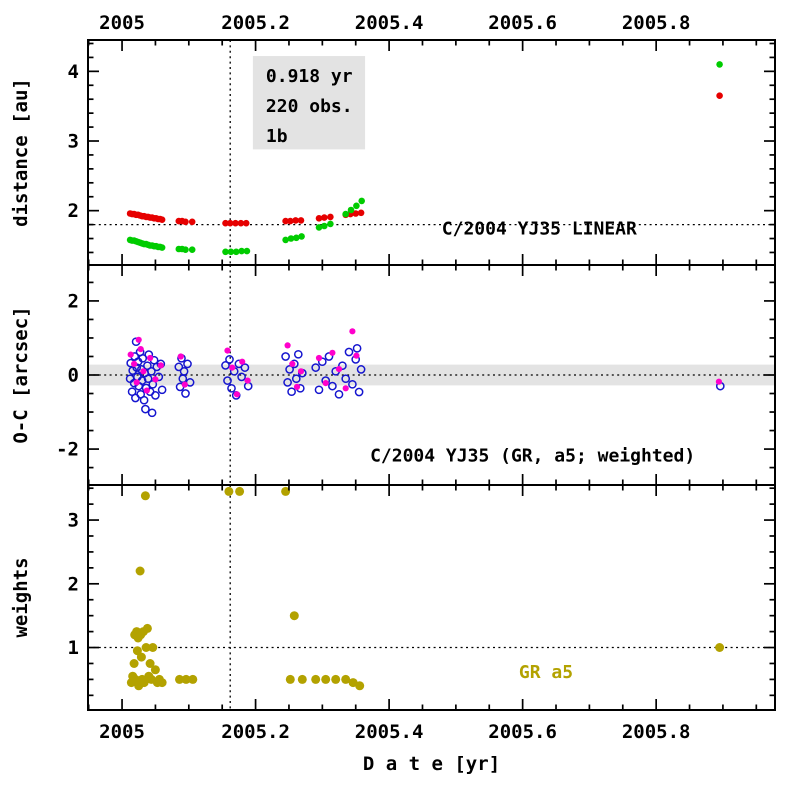 Image resolution: width=797 pixels, height=802 pixels. What do you see at coordinates (67, 450) in the screenshot?
I see `y-tick-label: -2` at bounding box center [67, 450].